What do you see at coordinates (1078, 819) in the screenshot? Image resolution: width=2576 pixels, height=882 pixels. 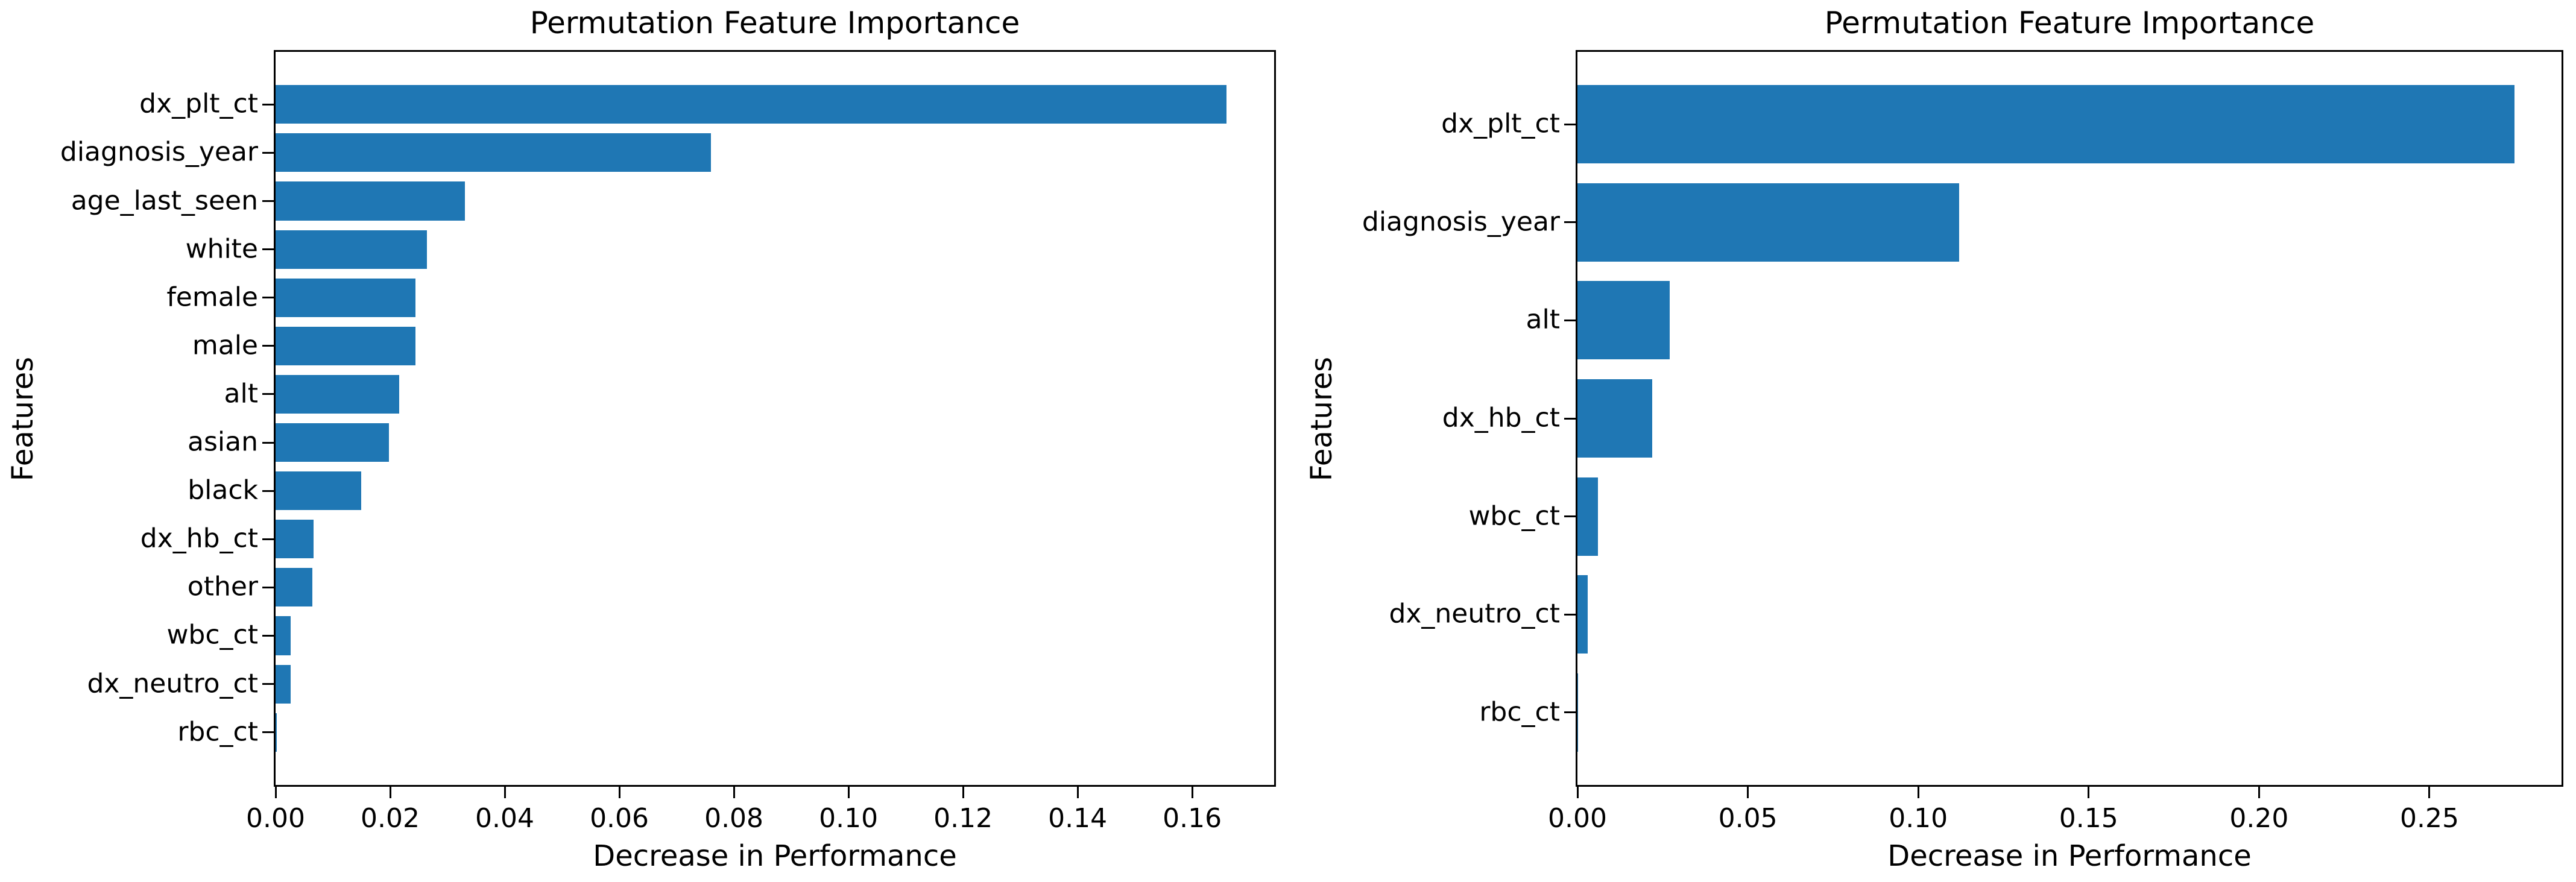 I see `x-tick-label: 0.14` at bounding box center [1078, 819].